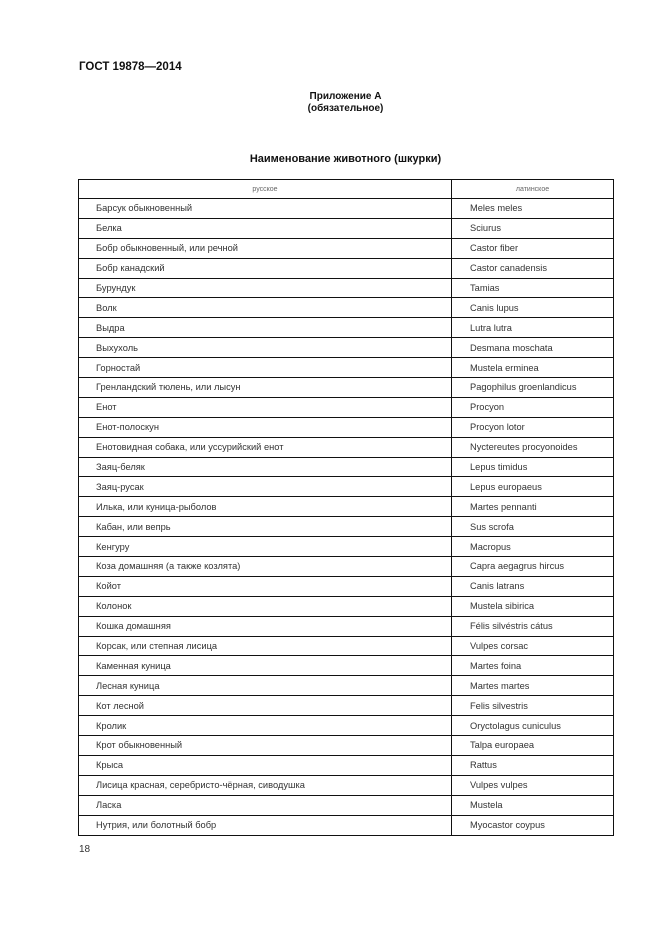  Describe the element at coordinates (265, 586) in the screenshot. I see `russian-name: Койот` at that location.